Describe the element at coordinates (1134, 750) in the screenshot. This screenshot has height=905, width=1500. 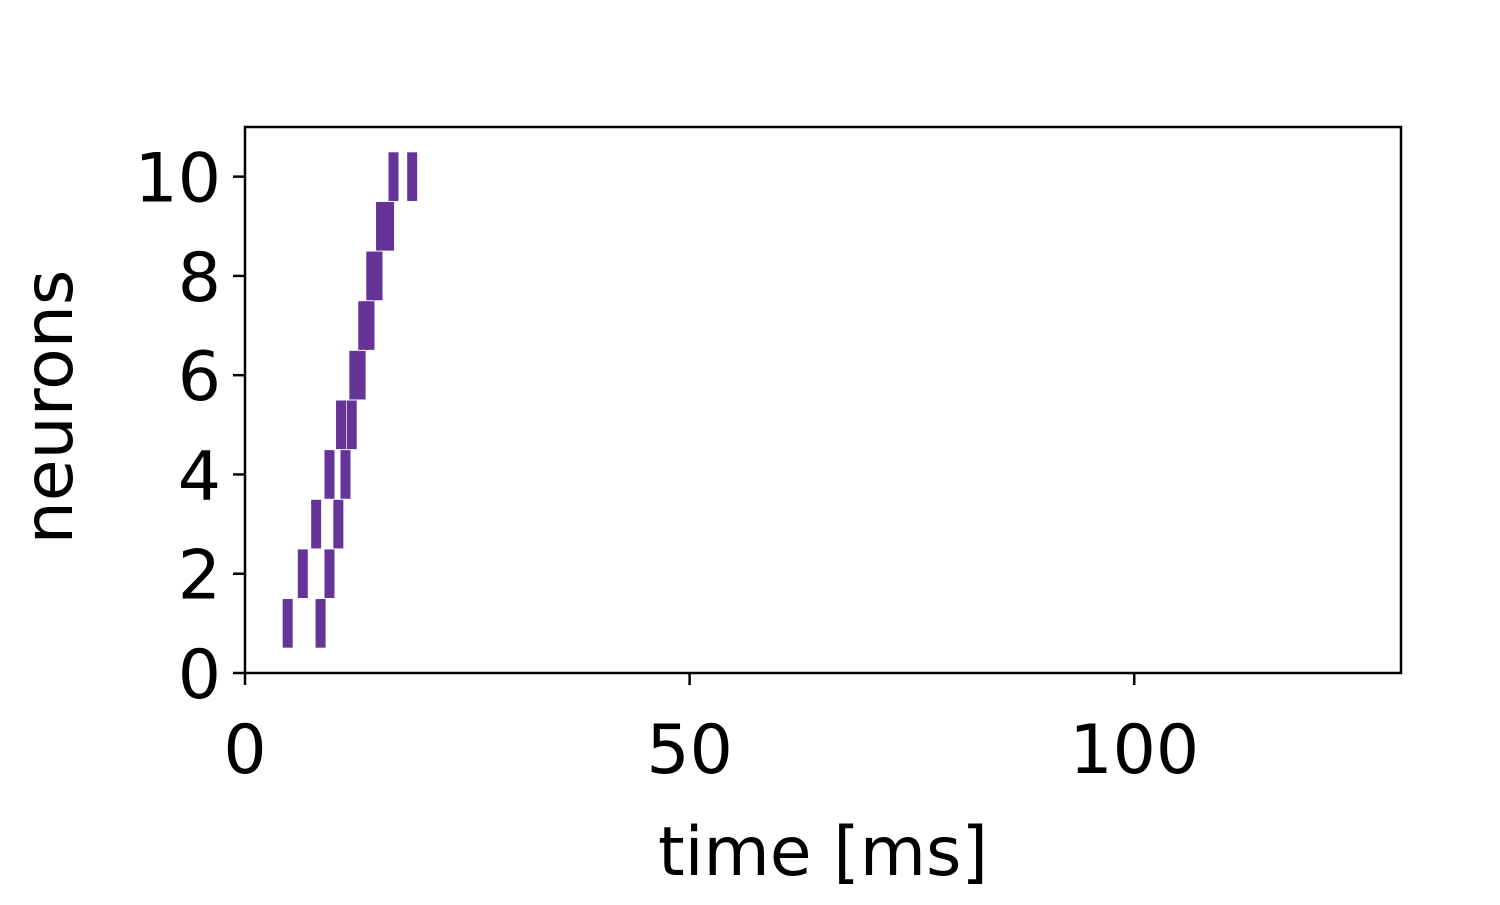
I see `x-tick-label: 100` at that location.